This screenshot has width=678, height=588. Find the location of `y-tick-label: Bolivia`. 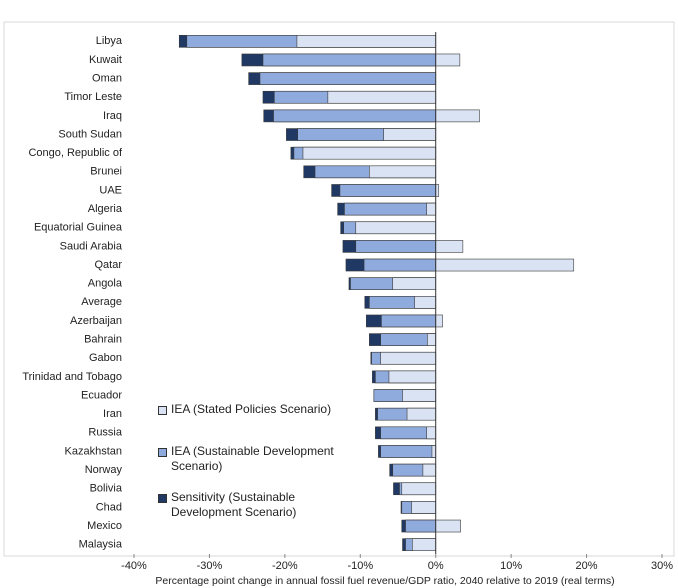

y-tick-label: Bolivia is located at coordinates (106, 489).